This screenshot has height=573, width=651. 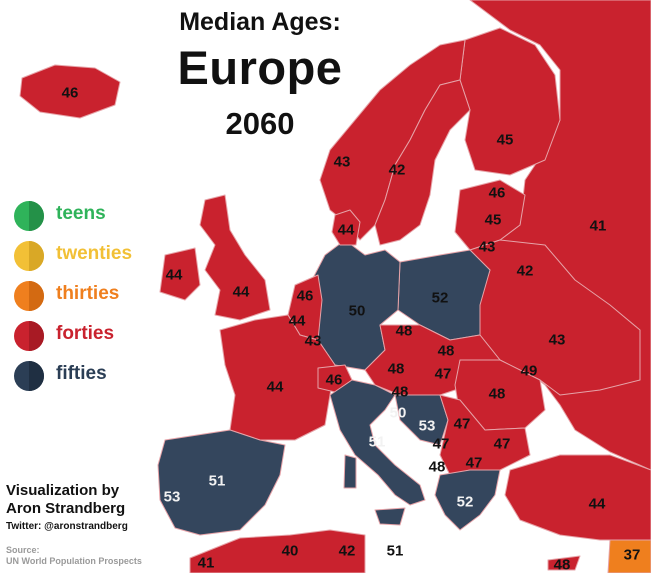 What do you see at coordinates (297, 321) in the screenshot?
I see `belgium-value: 44` at bounding box center [297, 321].